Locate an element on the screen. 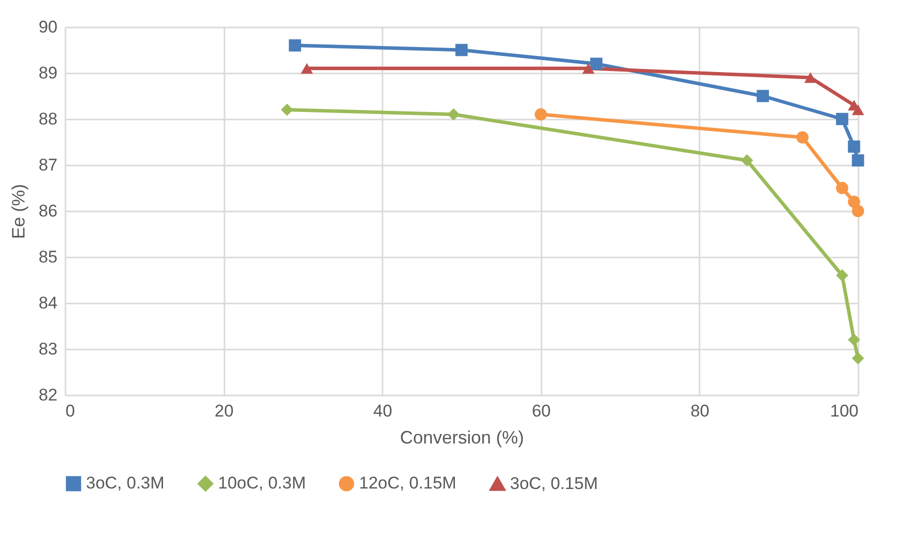  x-tick-label: 0 is located at coordinates (70, 411).